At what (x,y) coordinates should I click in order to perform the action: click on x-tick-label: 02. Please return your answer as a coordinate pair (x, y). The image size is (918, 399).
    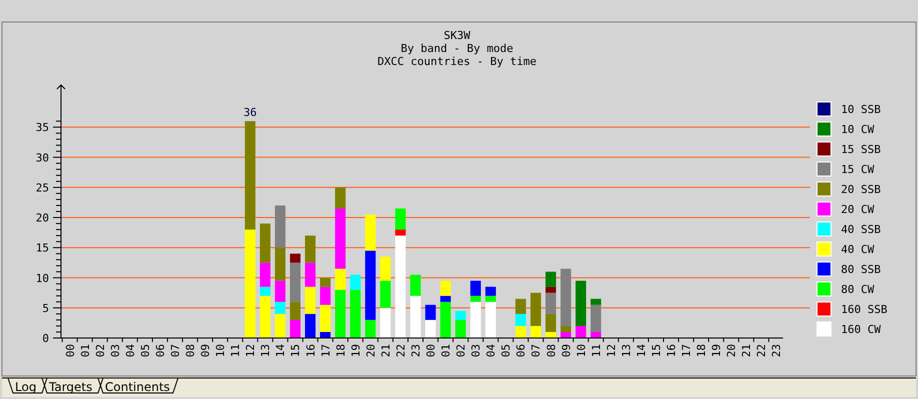
    Looking at the image, I should click on (100, 351).